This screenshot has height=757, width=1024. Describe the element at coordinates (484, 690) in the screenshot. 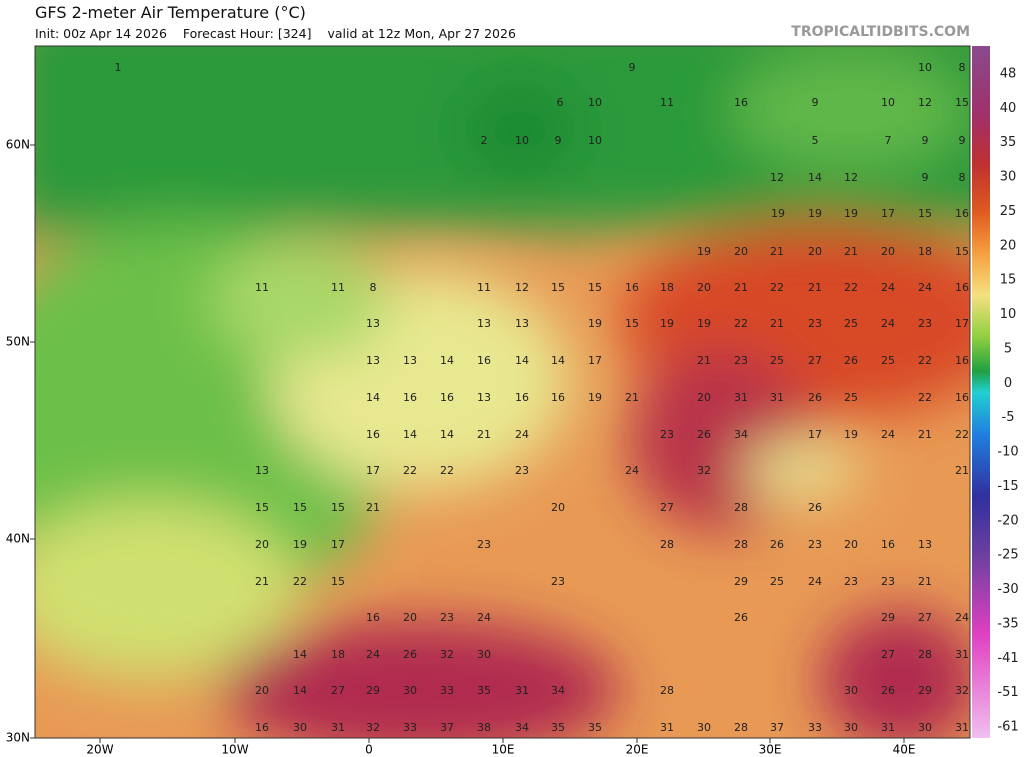

I see `temperature-label: 35` at that location.